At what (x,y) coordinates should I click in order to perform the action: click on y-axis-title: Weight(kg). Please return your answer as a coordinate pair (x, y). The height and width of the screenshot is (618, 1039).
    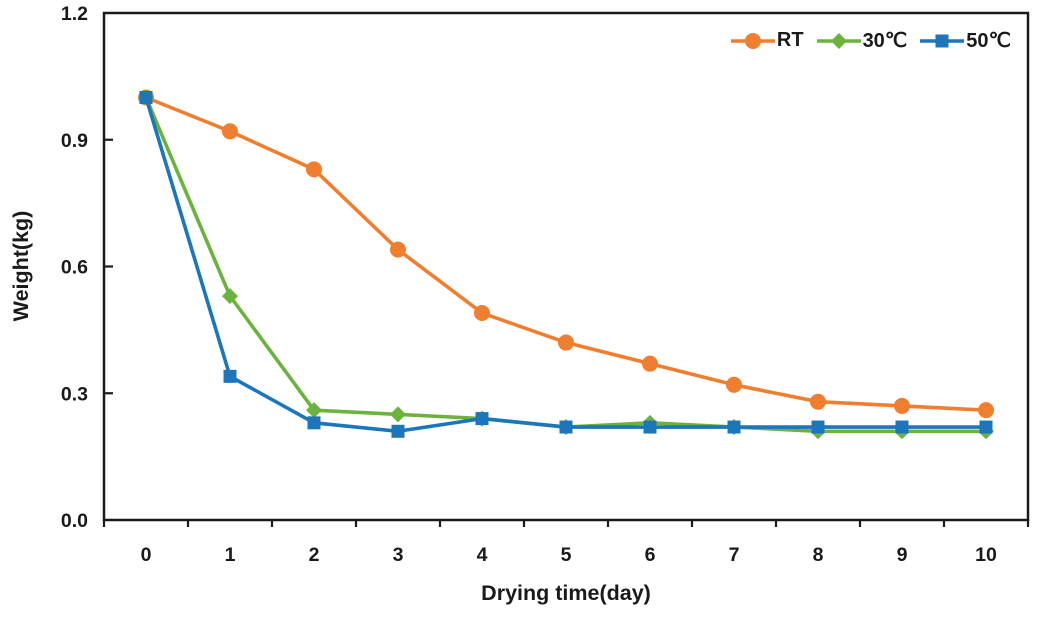
    Looking at the image, I should click on (21, 266).